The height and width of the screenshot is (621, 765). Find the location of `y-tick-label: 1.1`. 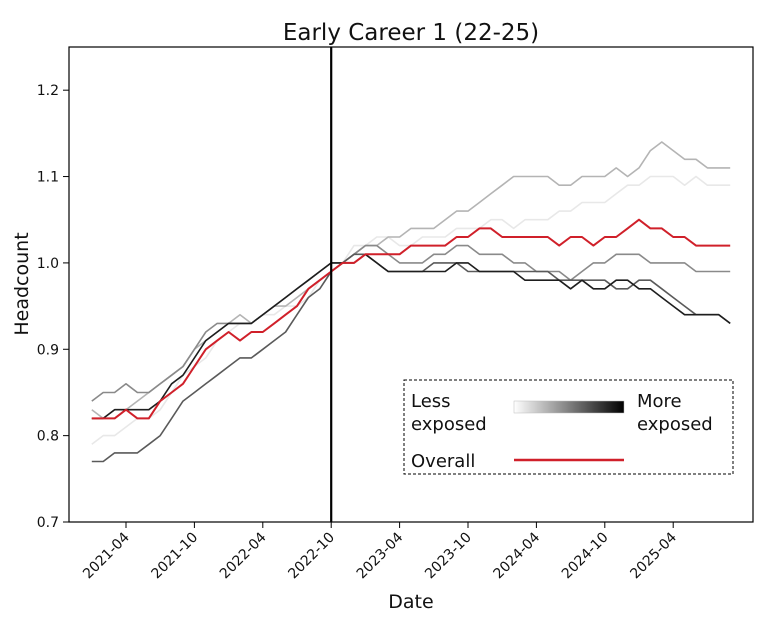

y-tick-label: 1.1 is located at coordinates (48, 178).